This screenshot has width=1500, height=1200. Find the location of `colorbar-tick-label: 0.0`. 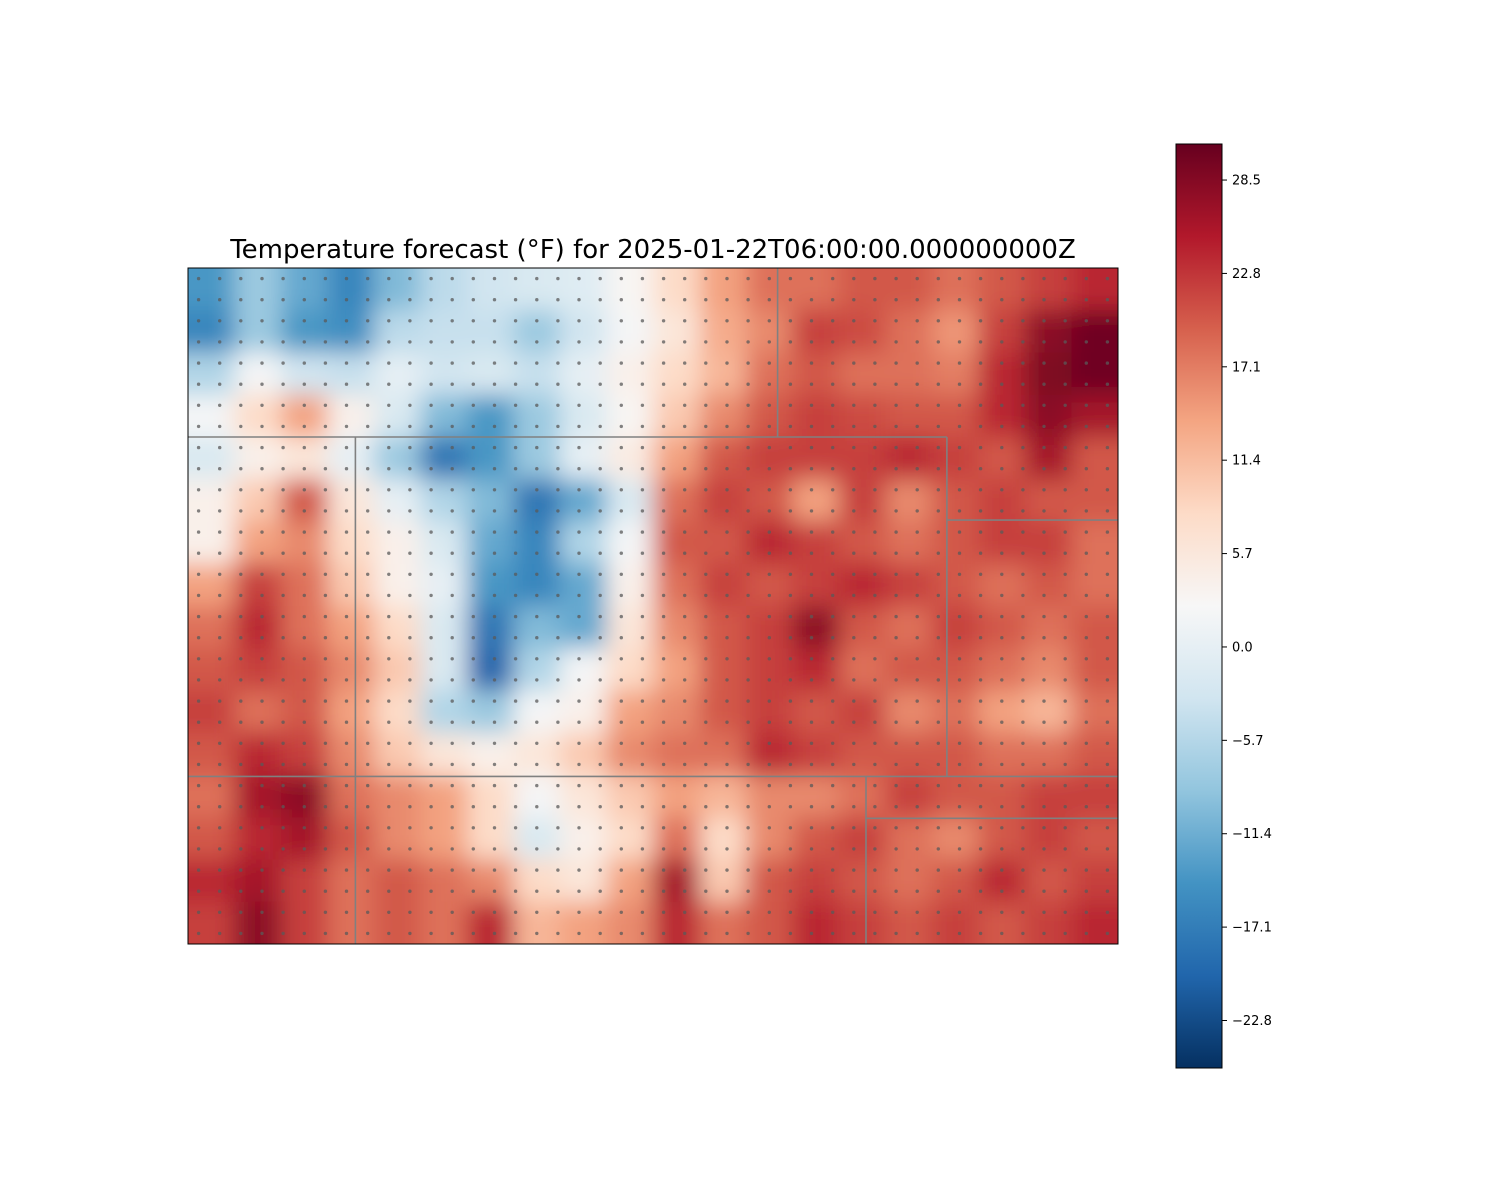

colorbar-tick-label: 0.0 is located at coordinates (1242, 647).